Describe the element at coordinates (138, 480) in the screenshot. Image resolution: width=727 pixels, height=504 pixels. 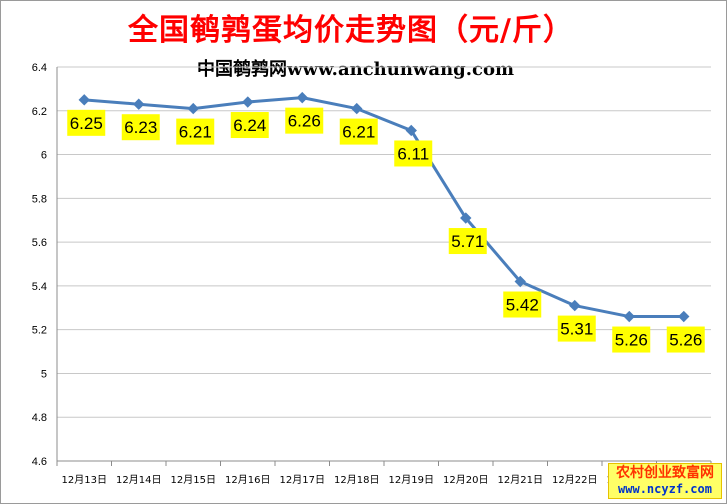
I see `x-tick-label: 12月14日` at that location.